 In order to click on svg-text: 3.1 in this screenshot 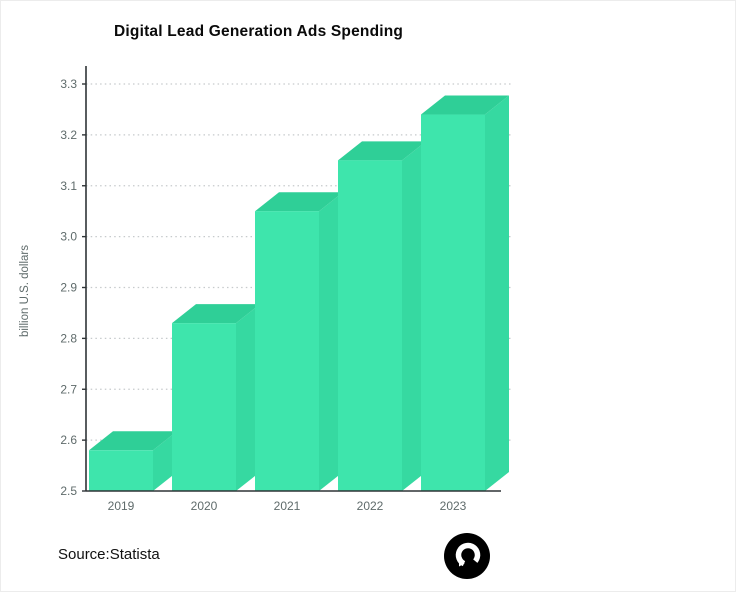, I will do `click(68, 186)`.